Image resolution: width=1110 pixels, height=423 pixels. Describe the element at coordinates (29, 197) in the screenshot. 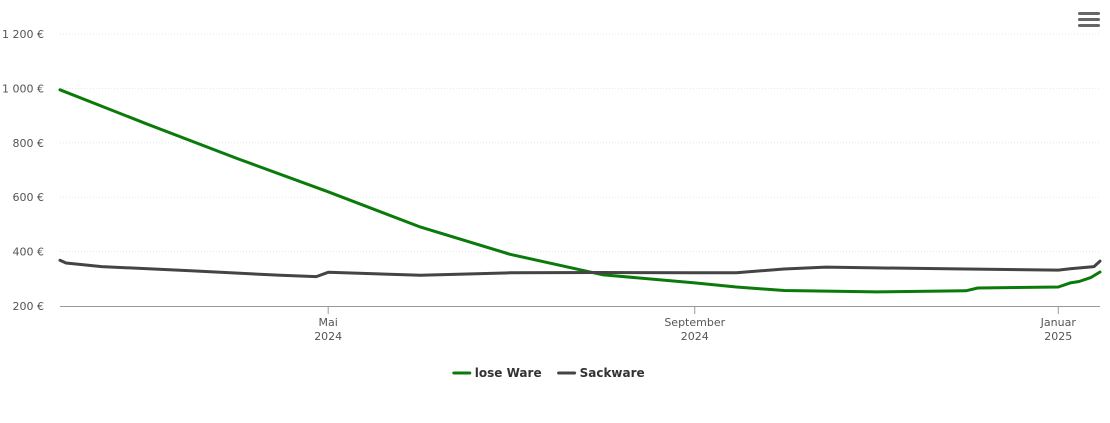

I see `y-tick-label: 600 €` at that location.